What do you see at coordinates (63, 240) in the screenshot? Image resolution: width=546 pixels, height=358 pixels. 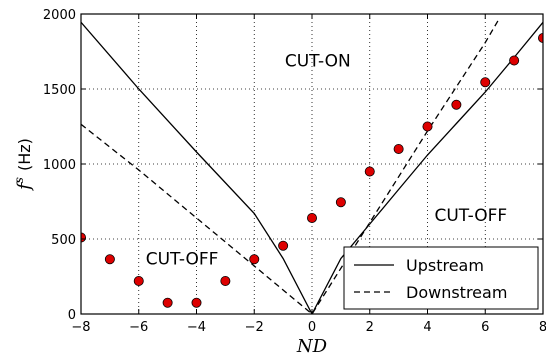 I see `y-tick-label: 500` at bounding box center [63, 240].